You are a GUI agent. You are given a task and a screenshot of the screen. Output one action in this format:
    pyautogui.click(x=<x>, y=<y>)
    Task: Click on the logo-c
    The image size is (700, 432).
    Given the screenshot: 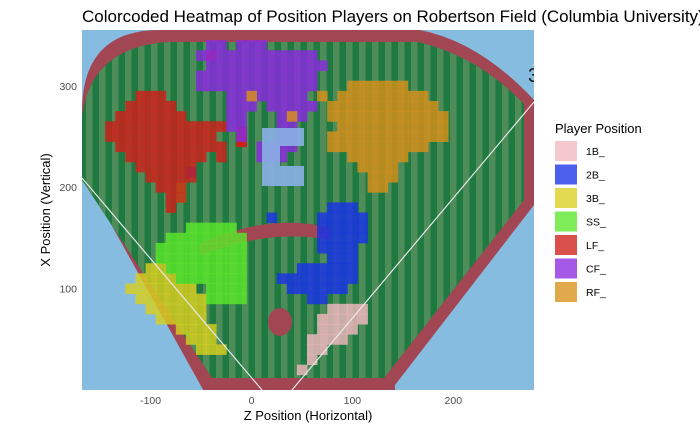 What is the action you would take?
    pyautogui.click(x=283, y=157)
    